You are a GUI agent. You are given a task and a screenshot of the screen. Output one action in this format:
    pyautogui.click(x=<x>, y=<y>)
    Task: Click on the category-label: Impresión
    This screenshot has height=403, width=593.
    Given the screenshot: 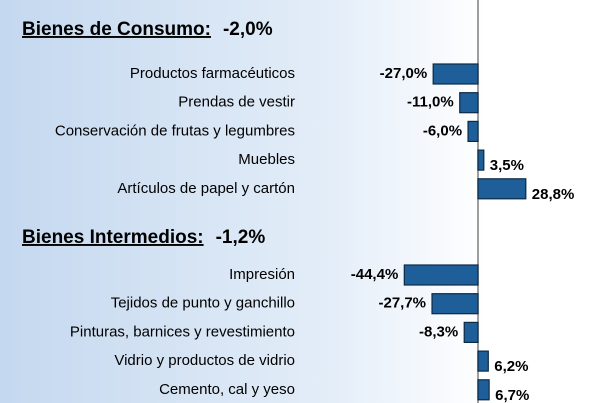 What is the action you would take?
    pyautogui.click(x=262, y=274)
    